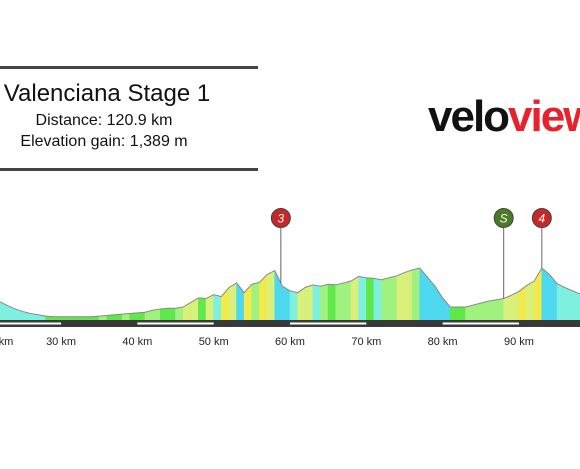 The image size is (580, 469). Describe the element at coordinates (104, 141) in the screenshot. I see `stage-elevation-gain: Elevation gain: 1,389 m` at that location.